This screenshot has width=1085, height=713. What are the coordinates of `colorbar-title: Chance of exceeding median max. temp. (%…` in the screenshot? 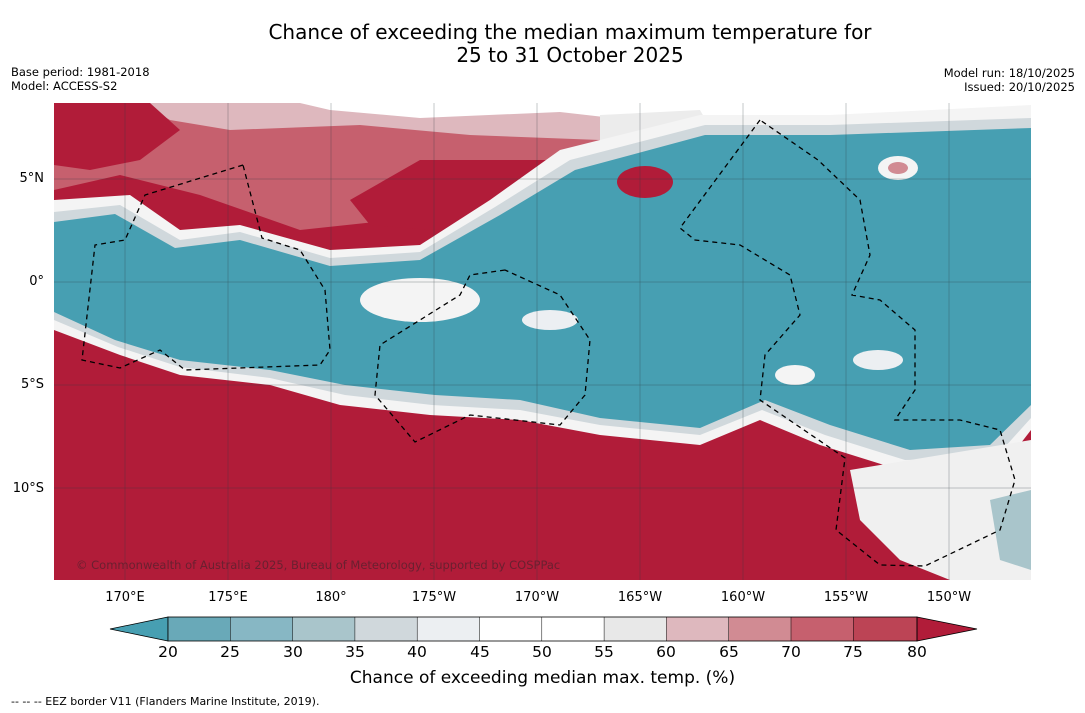 It's located at (542, 678).